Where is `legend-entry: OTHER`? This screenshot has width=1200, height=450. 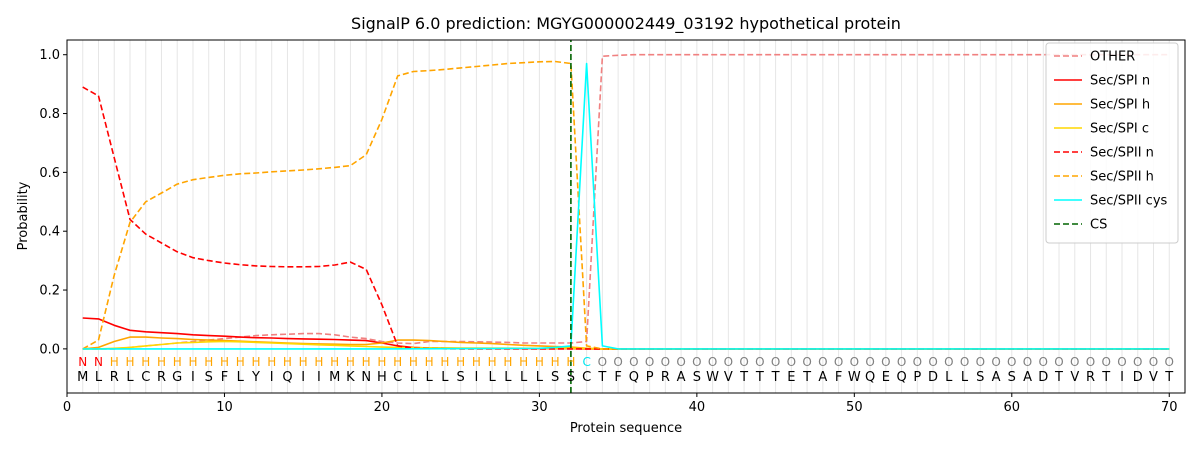
legend-entry: OTHER is located at coordinates (1112, 57).